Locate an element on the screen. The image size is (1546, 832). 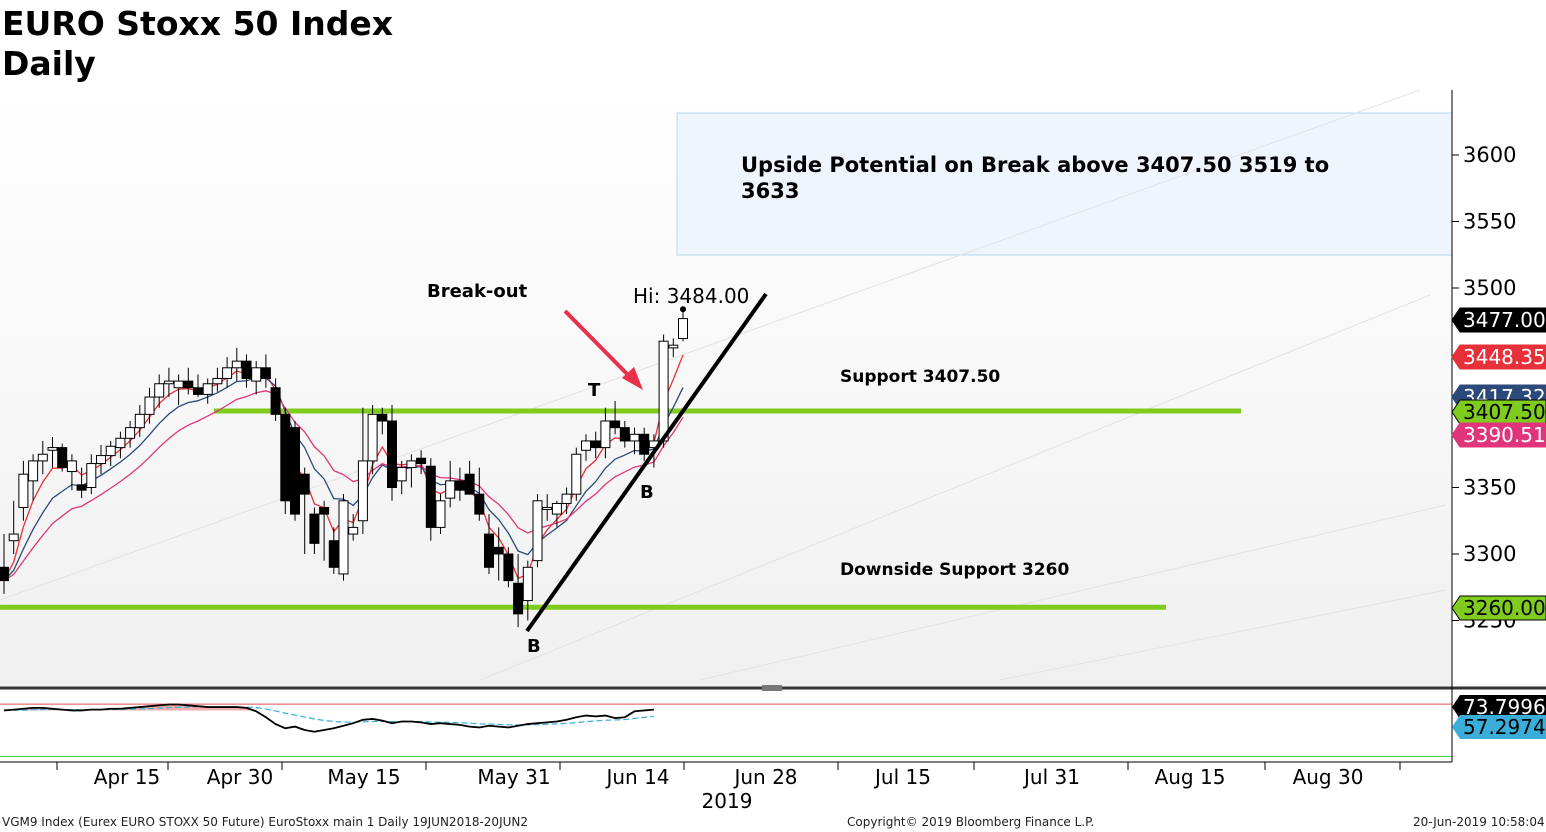
price-tag-text: 3260.00 is located at coordinates (1504, 608).